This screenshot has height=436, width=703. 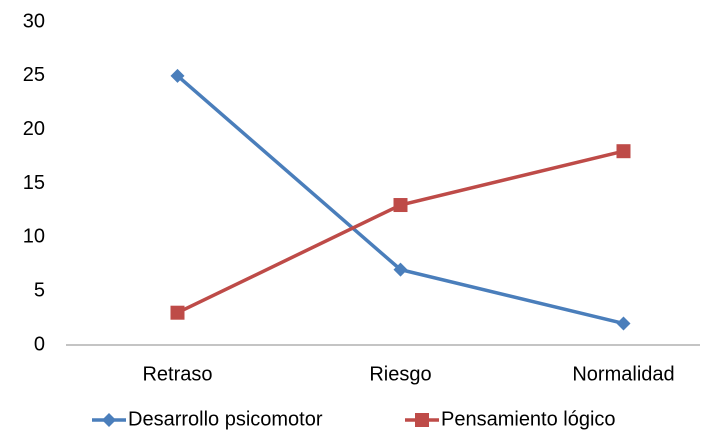 I want to click on y-tick-label: 30, so click(x=34, y=21).